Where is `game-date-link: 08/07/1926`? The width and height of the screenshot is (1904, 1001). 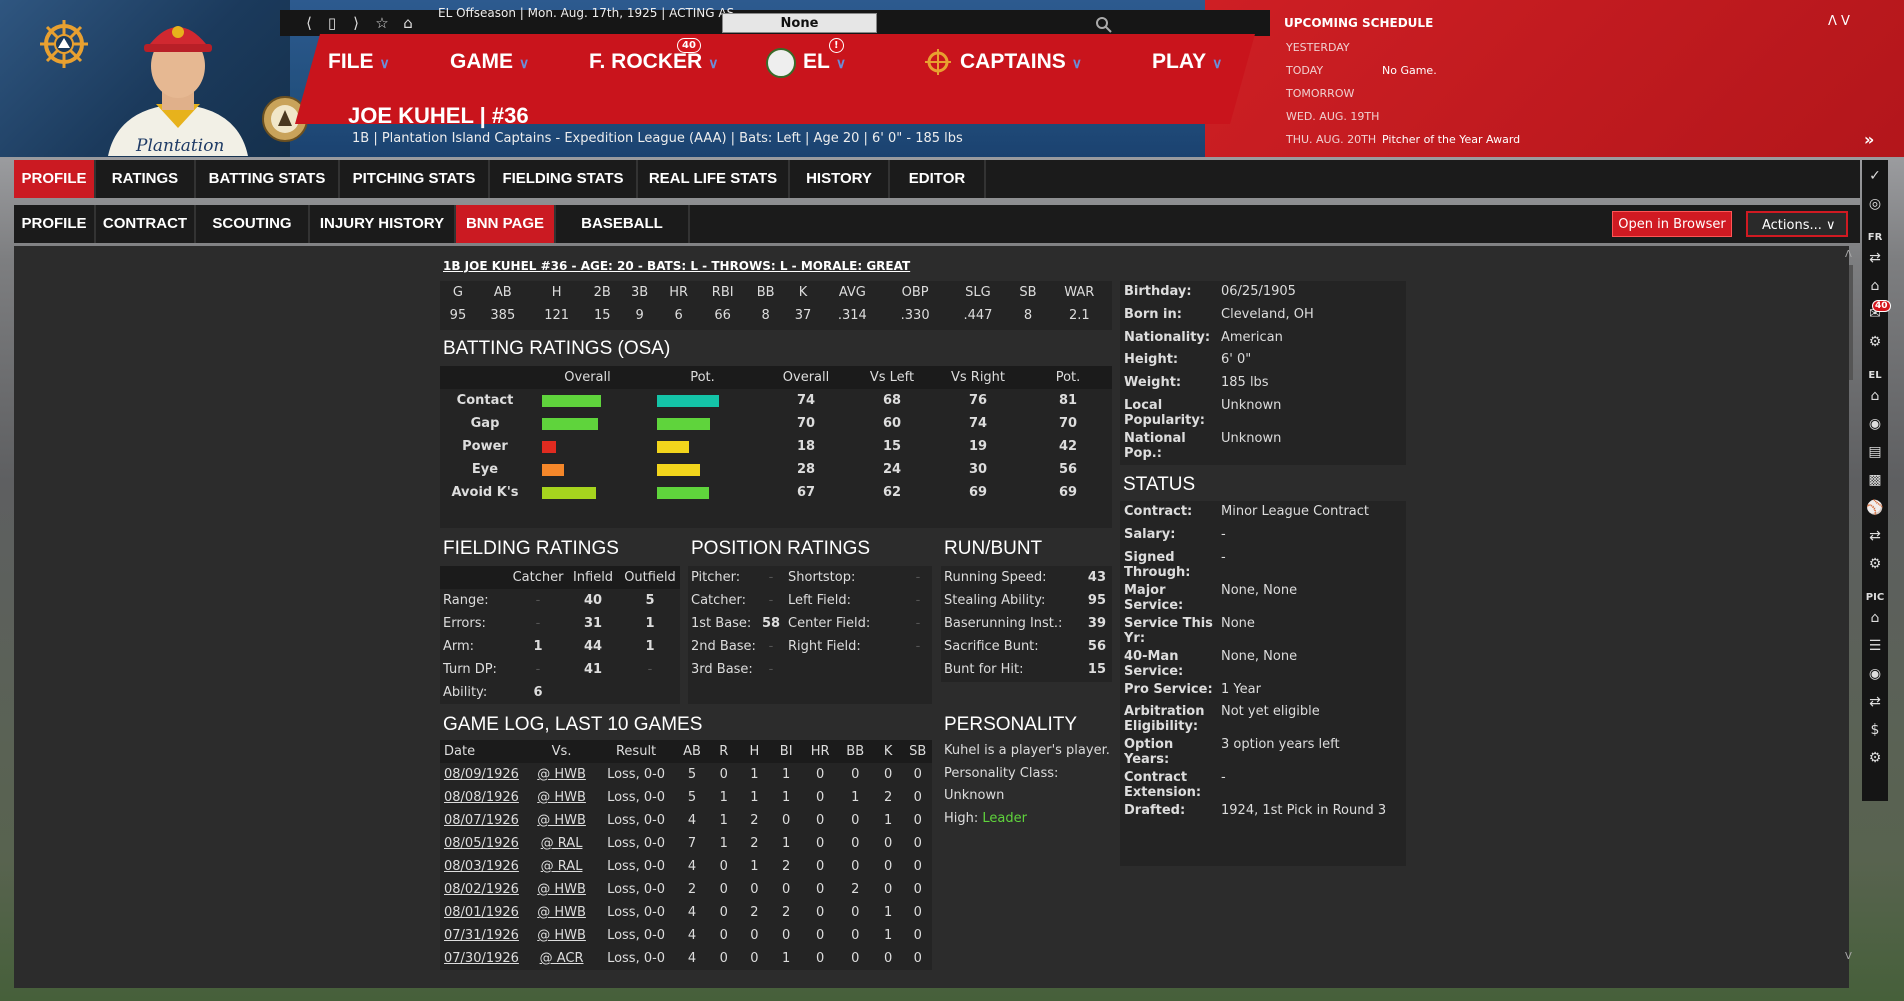 game-date-link: 08/07/1926 is located at coordinates (481, 820).